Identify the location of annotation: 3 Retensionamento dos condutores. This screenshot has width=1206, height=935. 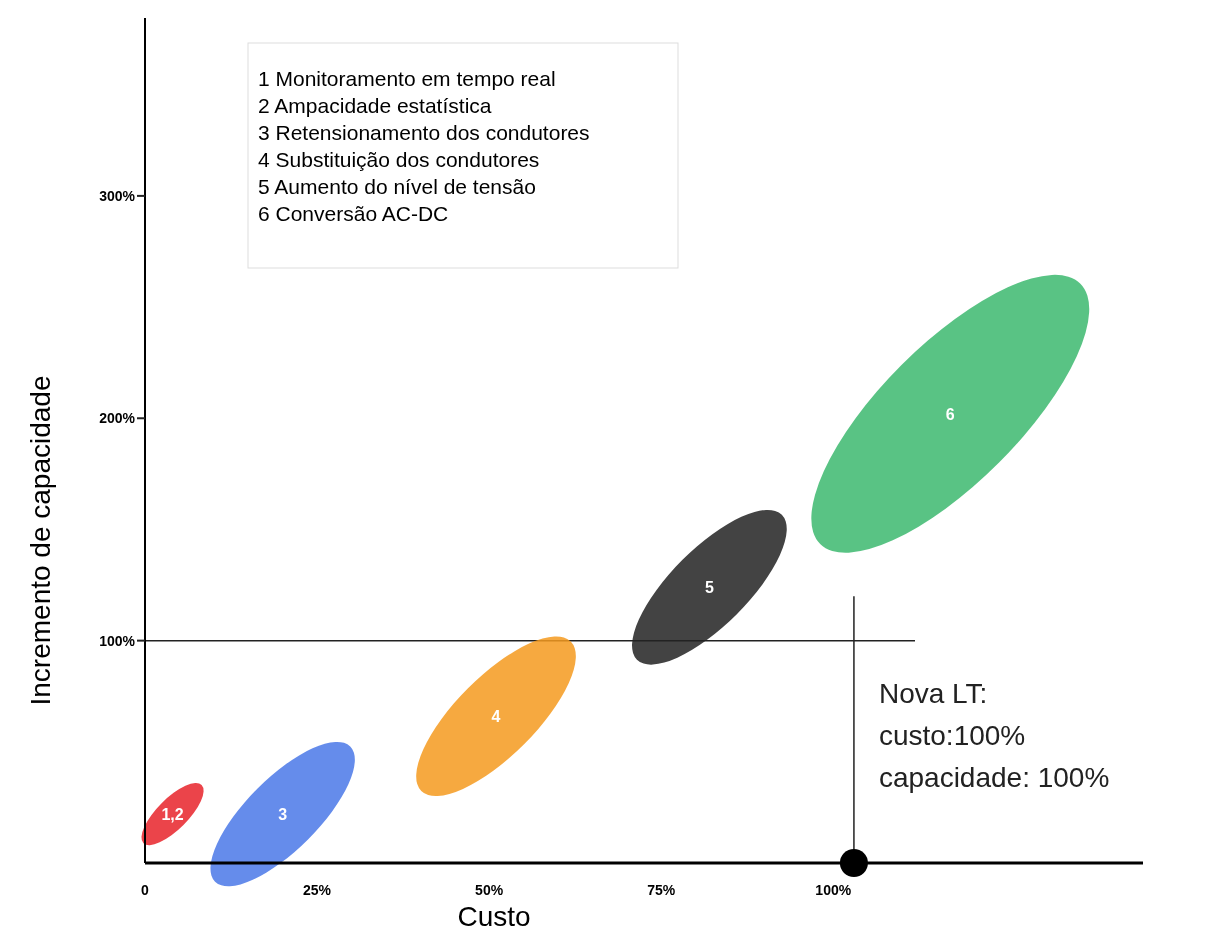
(424, 132).